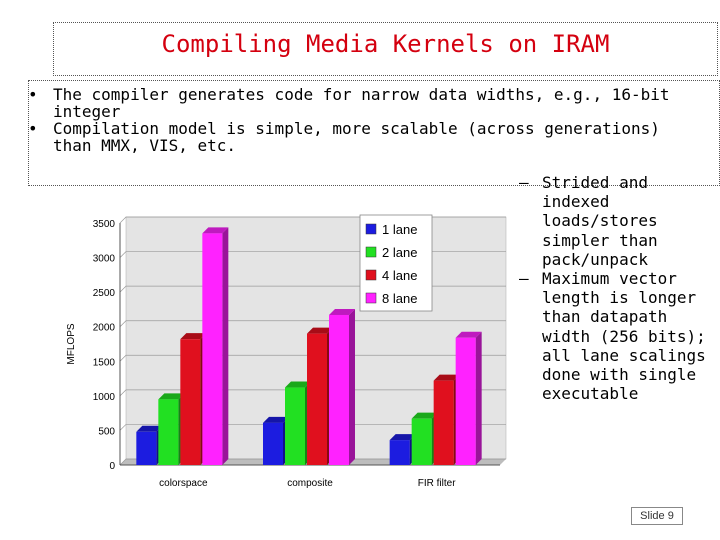 The image size is (720, 540). Describe the element at coordinates (183, 483) in the screenshot. I see `x-tick-label: colorspace` at that location.